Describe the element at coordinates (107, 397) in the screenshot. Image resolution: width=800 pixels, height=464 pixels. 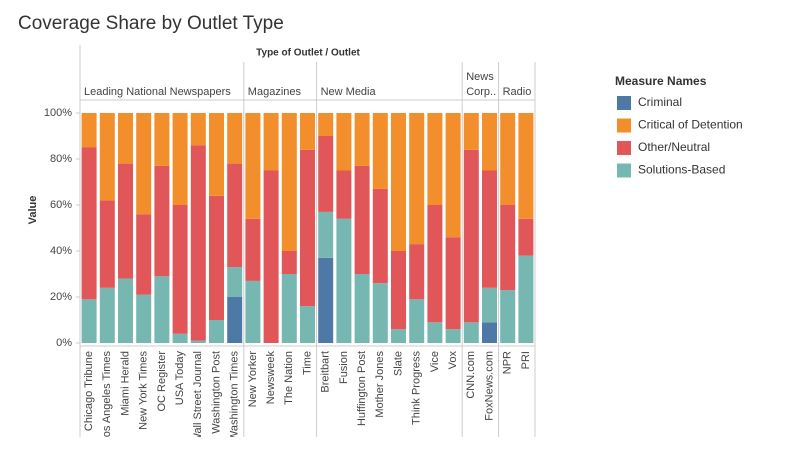
I see `x-tick-label: Los Angeles Times` at that location.